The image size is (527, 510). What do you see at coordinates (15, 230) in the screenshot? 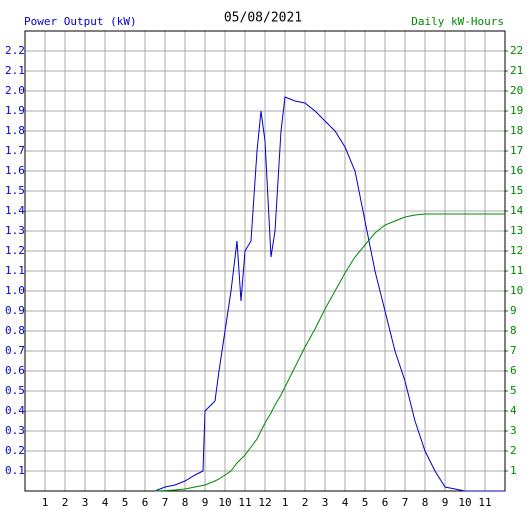
I see `y-tick-label: 1.3` at bounding box center [15, 230].